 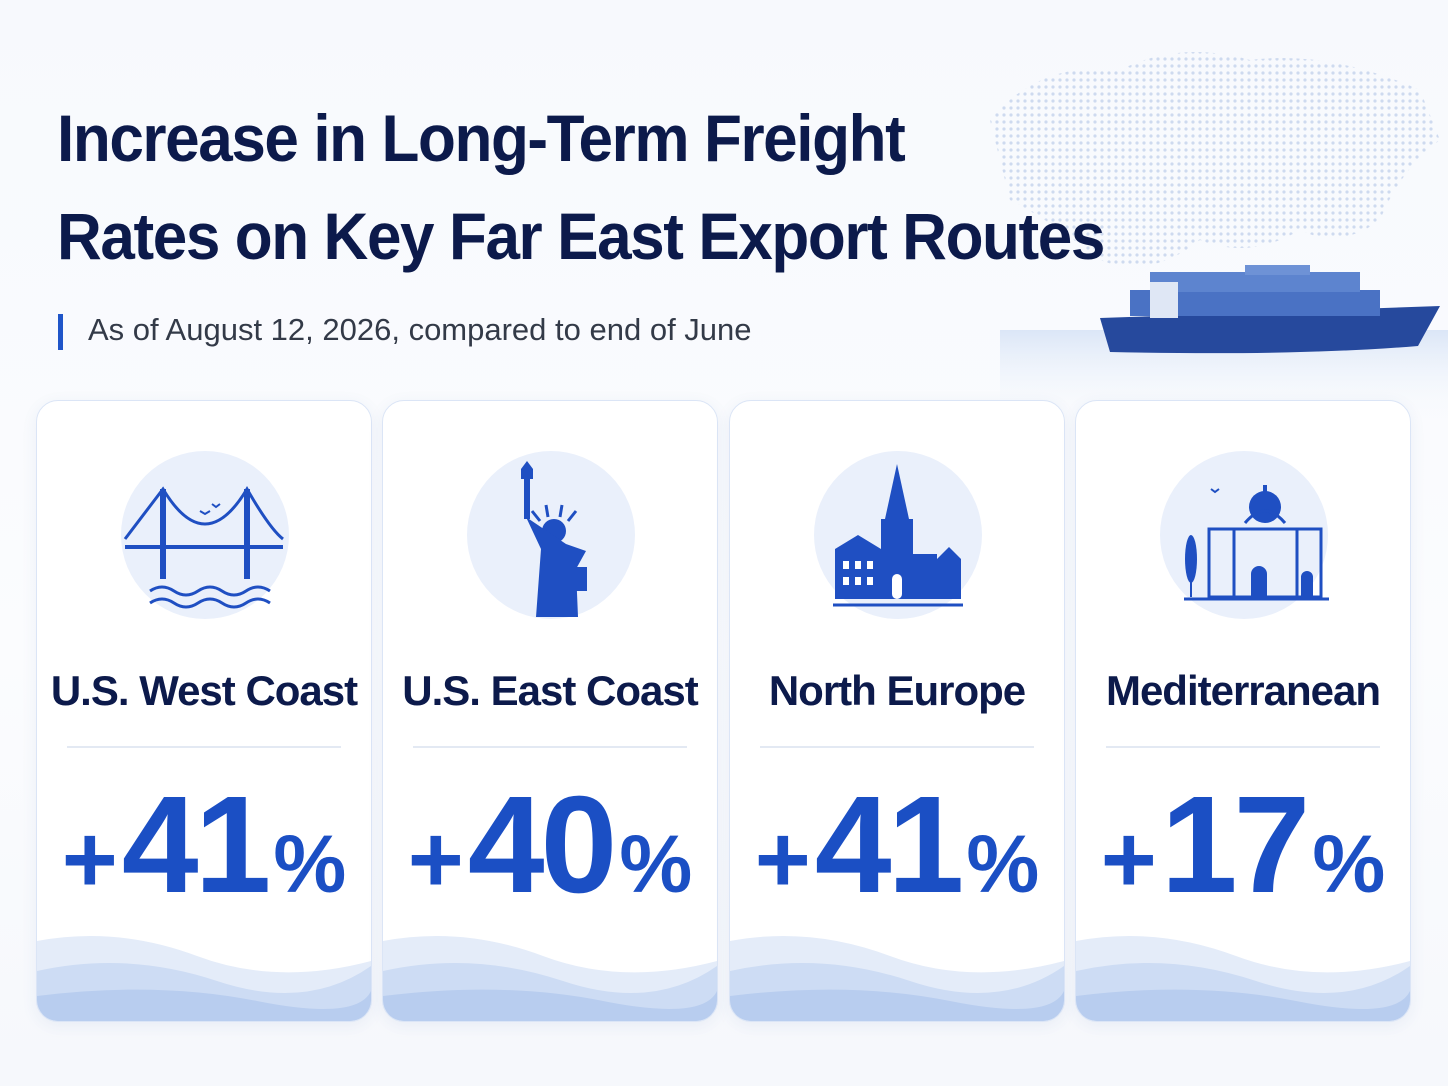 What do you see at coordinates (550, 690) in the screenshot?
I see `region-label: U.S. East Coast` at bounding box center [550, 690].